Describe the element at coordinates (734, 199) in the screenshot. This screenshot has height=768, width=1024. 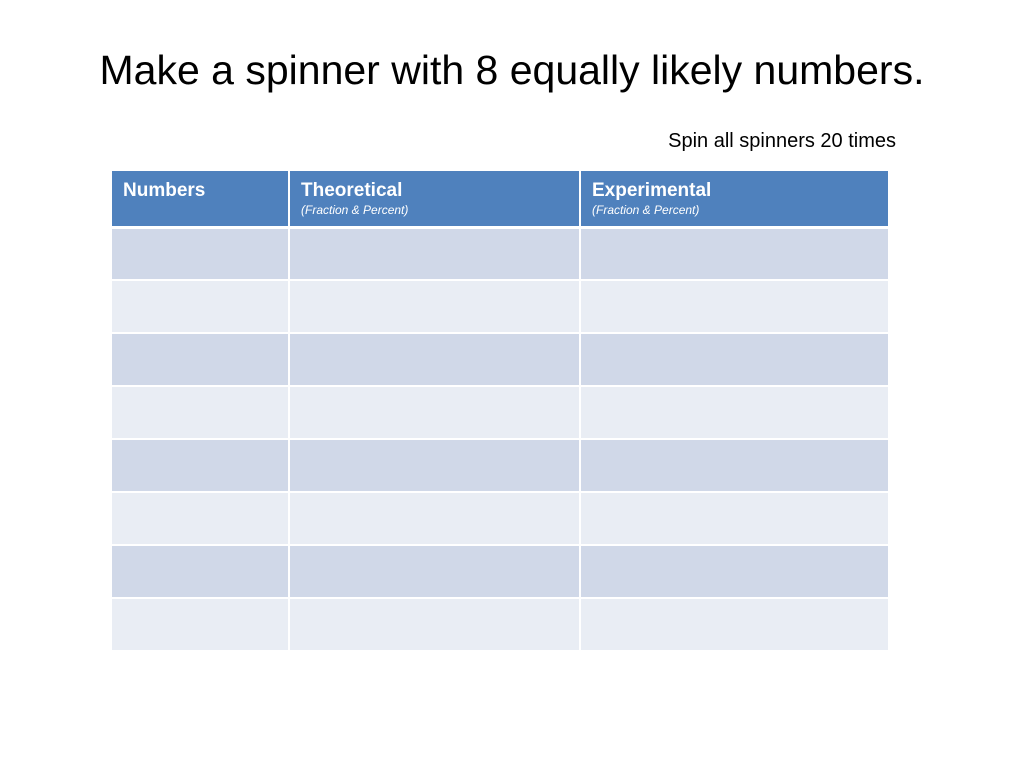
I see `header-experimental: Experimental (Fraction & Percent)` at that location.